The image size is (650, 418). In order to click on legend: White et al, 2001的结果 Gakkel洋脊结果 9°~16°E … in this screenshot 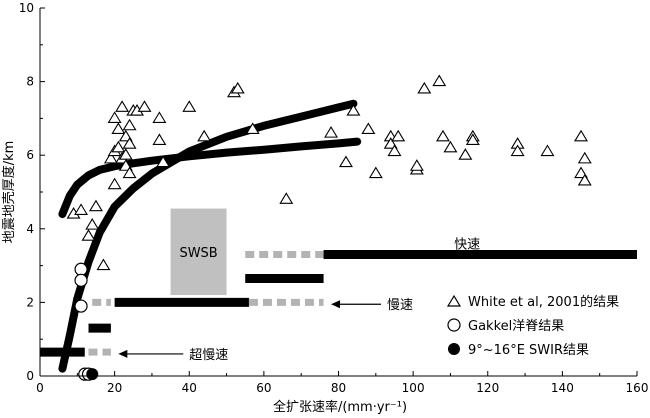, I will do `click(532, 326)`.